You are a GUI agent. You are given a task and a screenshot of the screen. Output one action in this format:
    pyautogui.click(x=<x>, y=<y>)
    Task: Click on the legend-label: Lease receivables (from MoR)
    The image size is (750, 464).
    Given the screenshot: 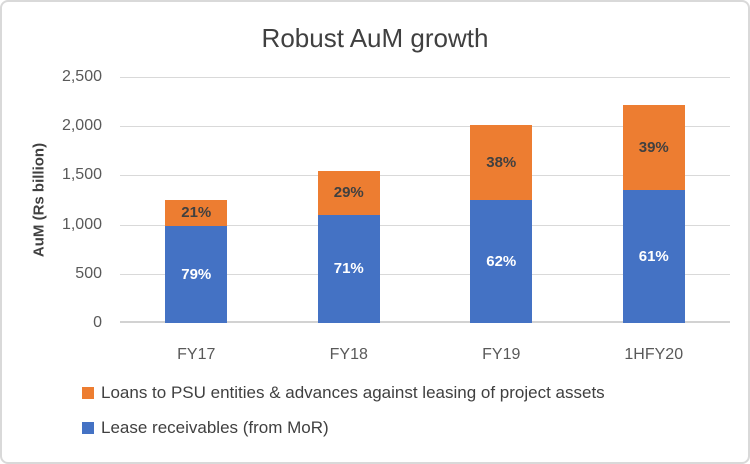 What is the action you would take?
    pyautogui.click(x=215, y=427)
    